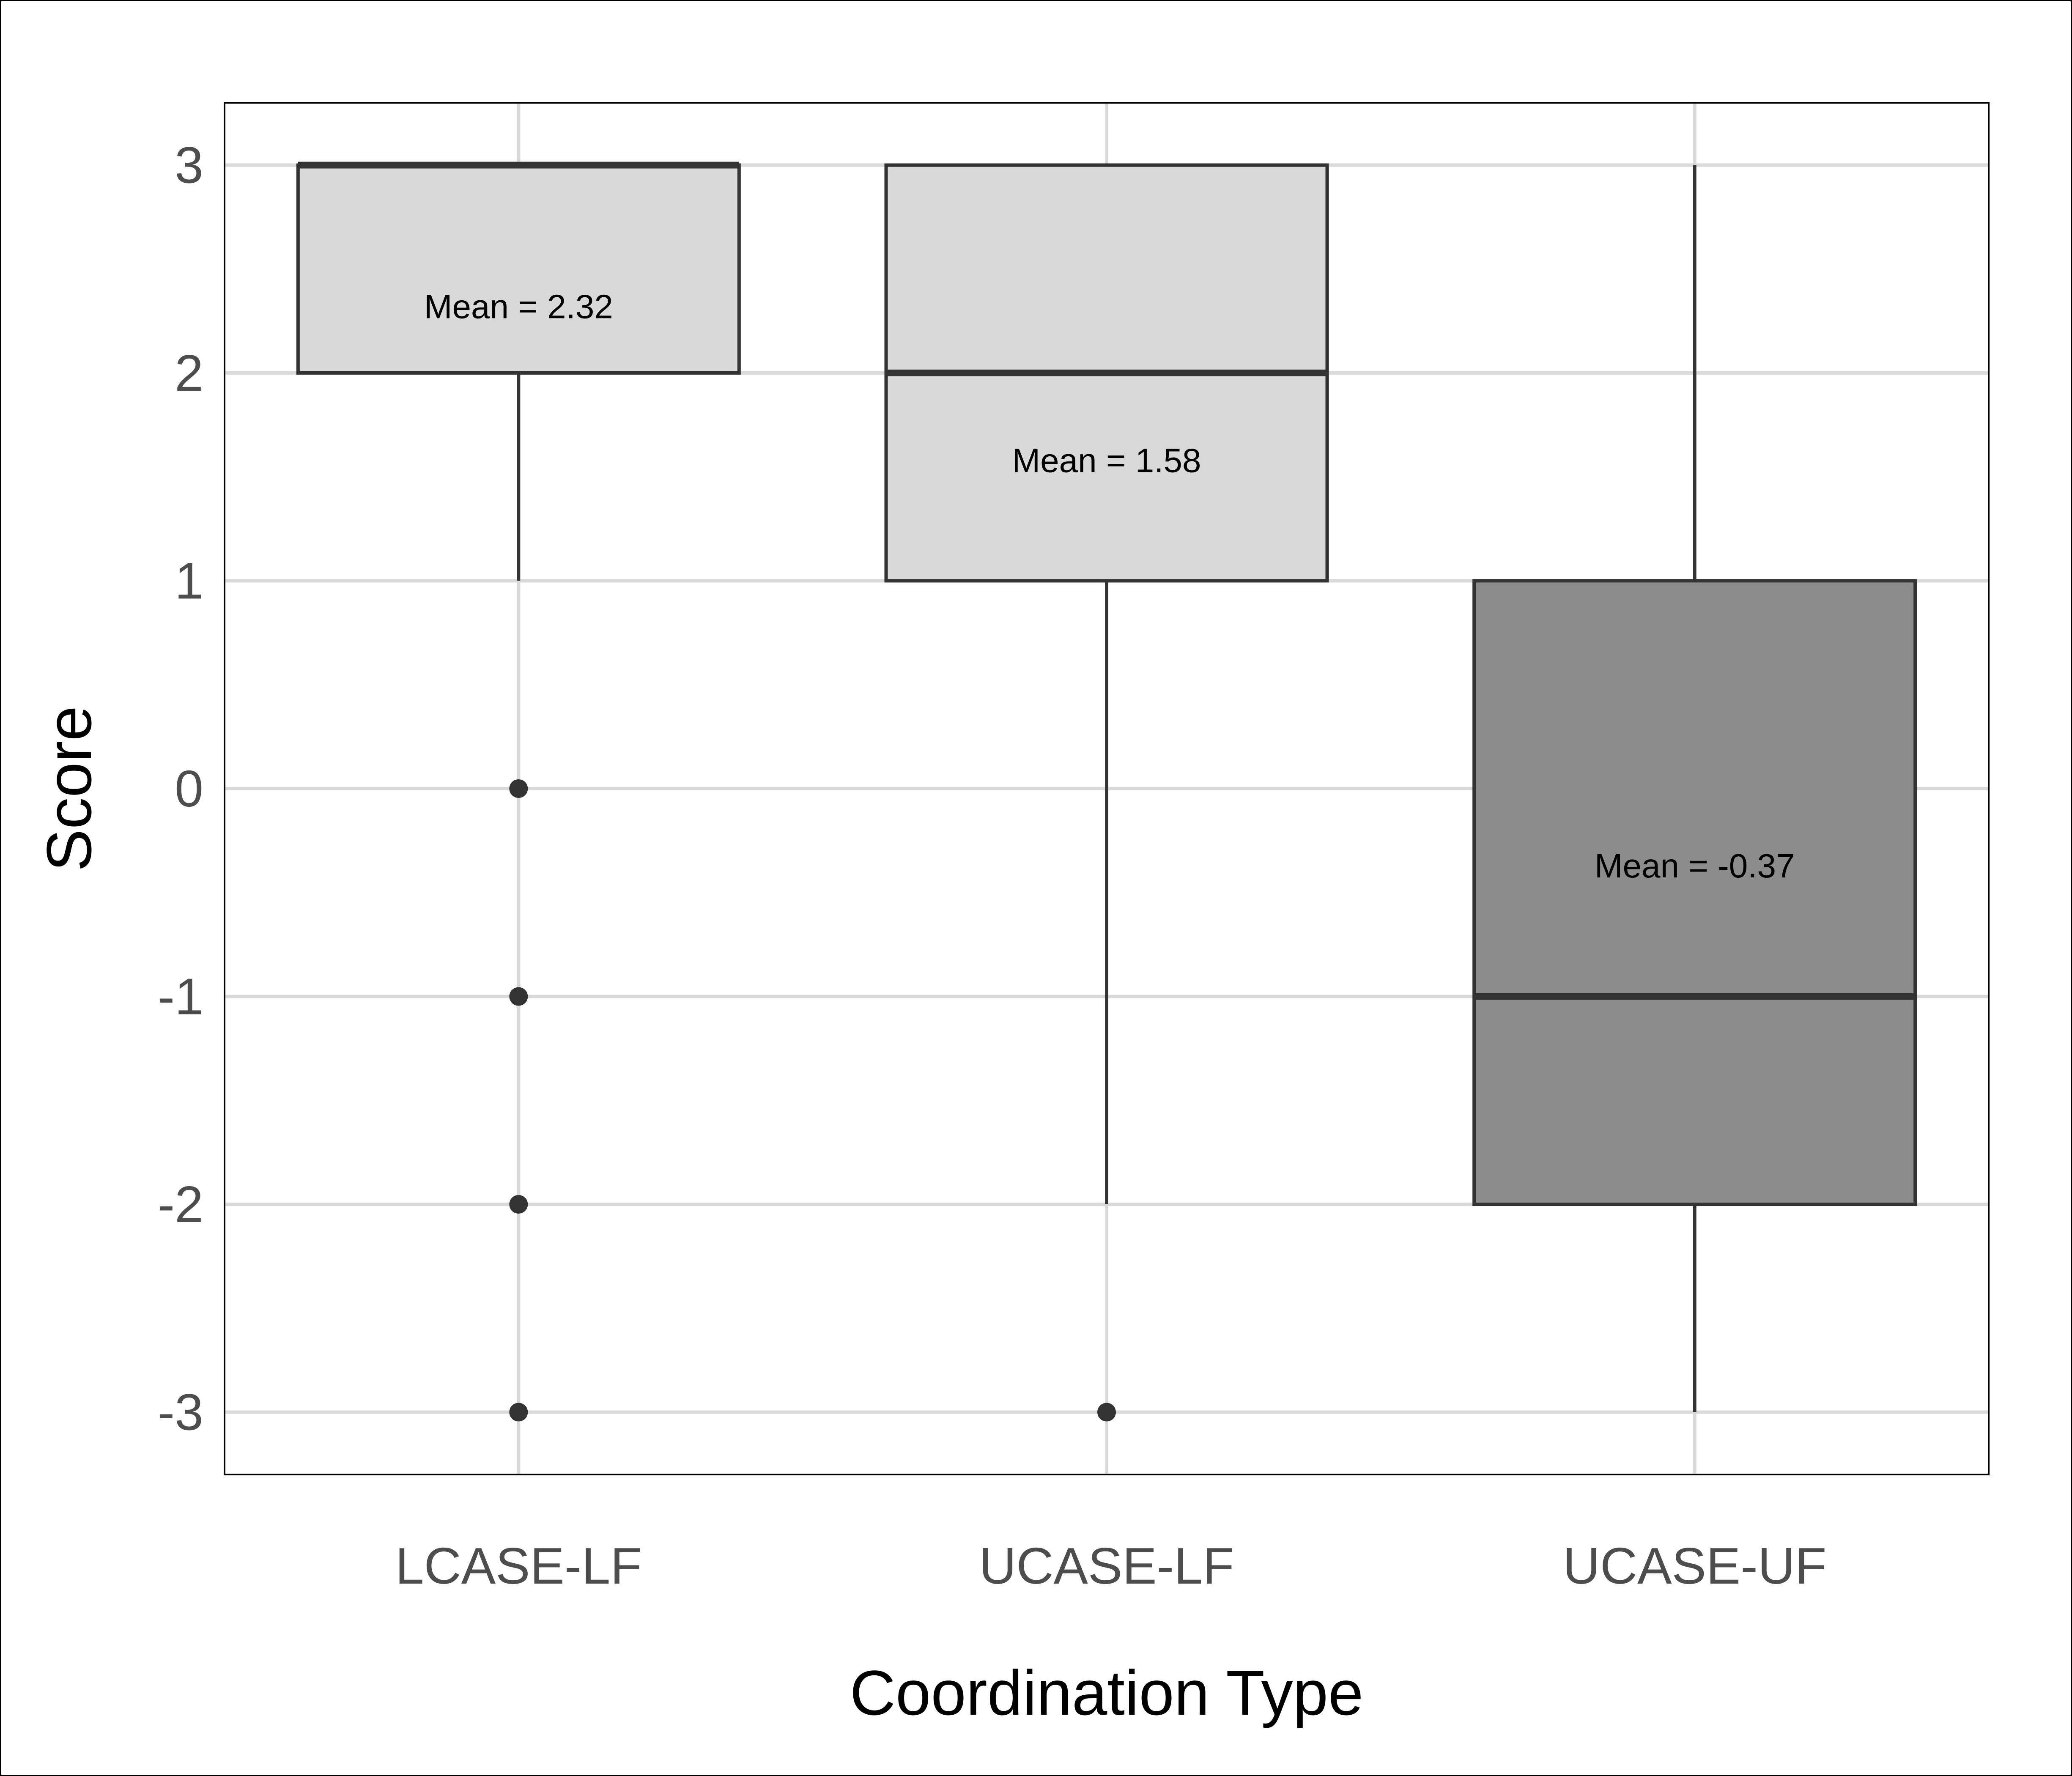 The image size is (2072, 1776). I want to click on x-tick-labels: LCASE-LF UCASE-LF UCASE-UF, so click(1111, 1566).